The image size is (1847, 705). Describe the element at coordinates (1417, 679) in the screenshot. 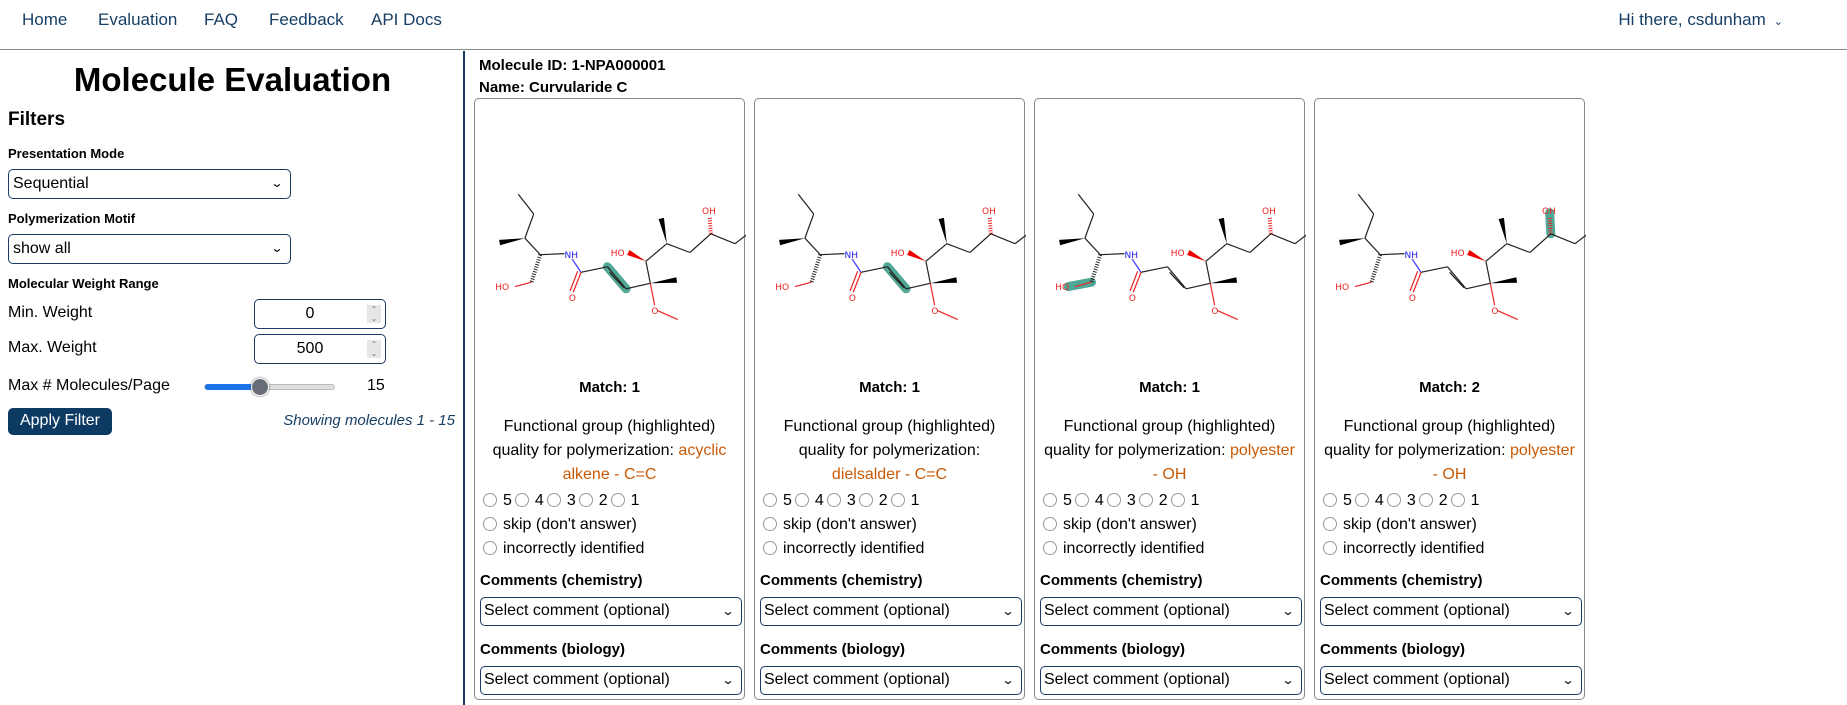

I see `select-placeholder: Select comment (optional)` at that location.